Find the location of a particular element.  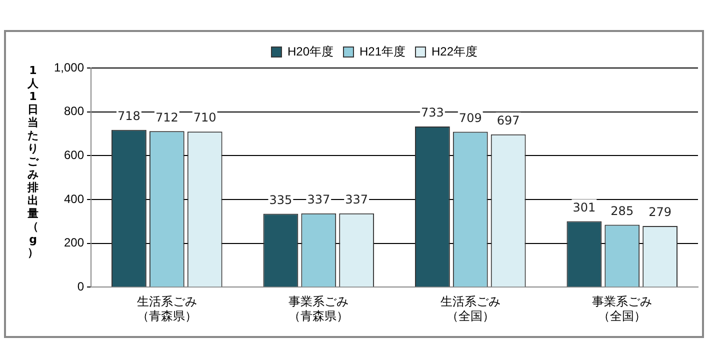

data-label: 279 is located at coordinates (660, 212).